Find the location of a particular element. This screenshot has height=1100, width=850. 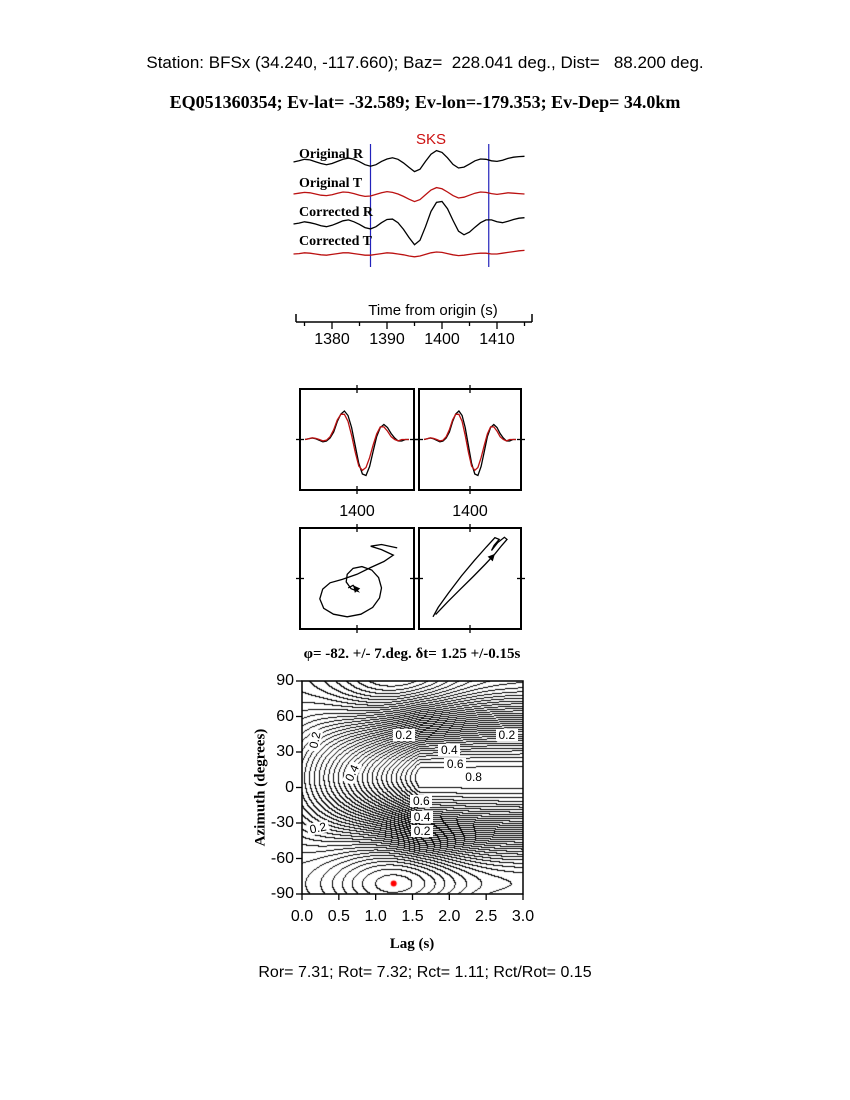

contour-frame is located at coordinates (412, 787).